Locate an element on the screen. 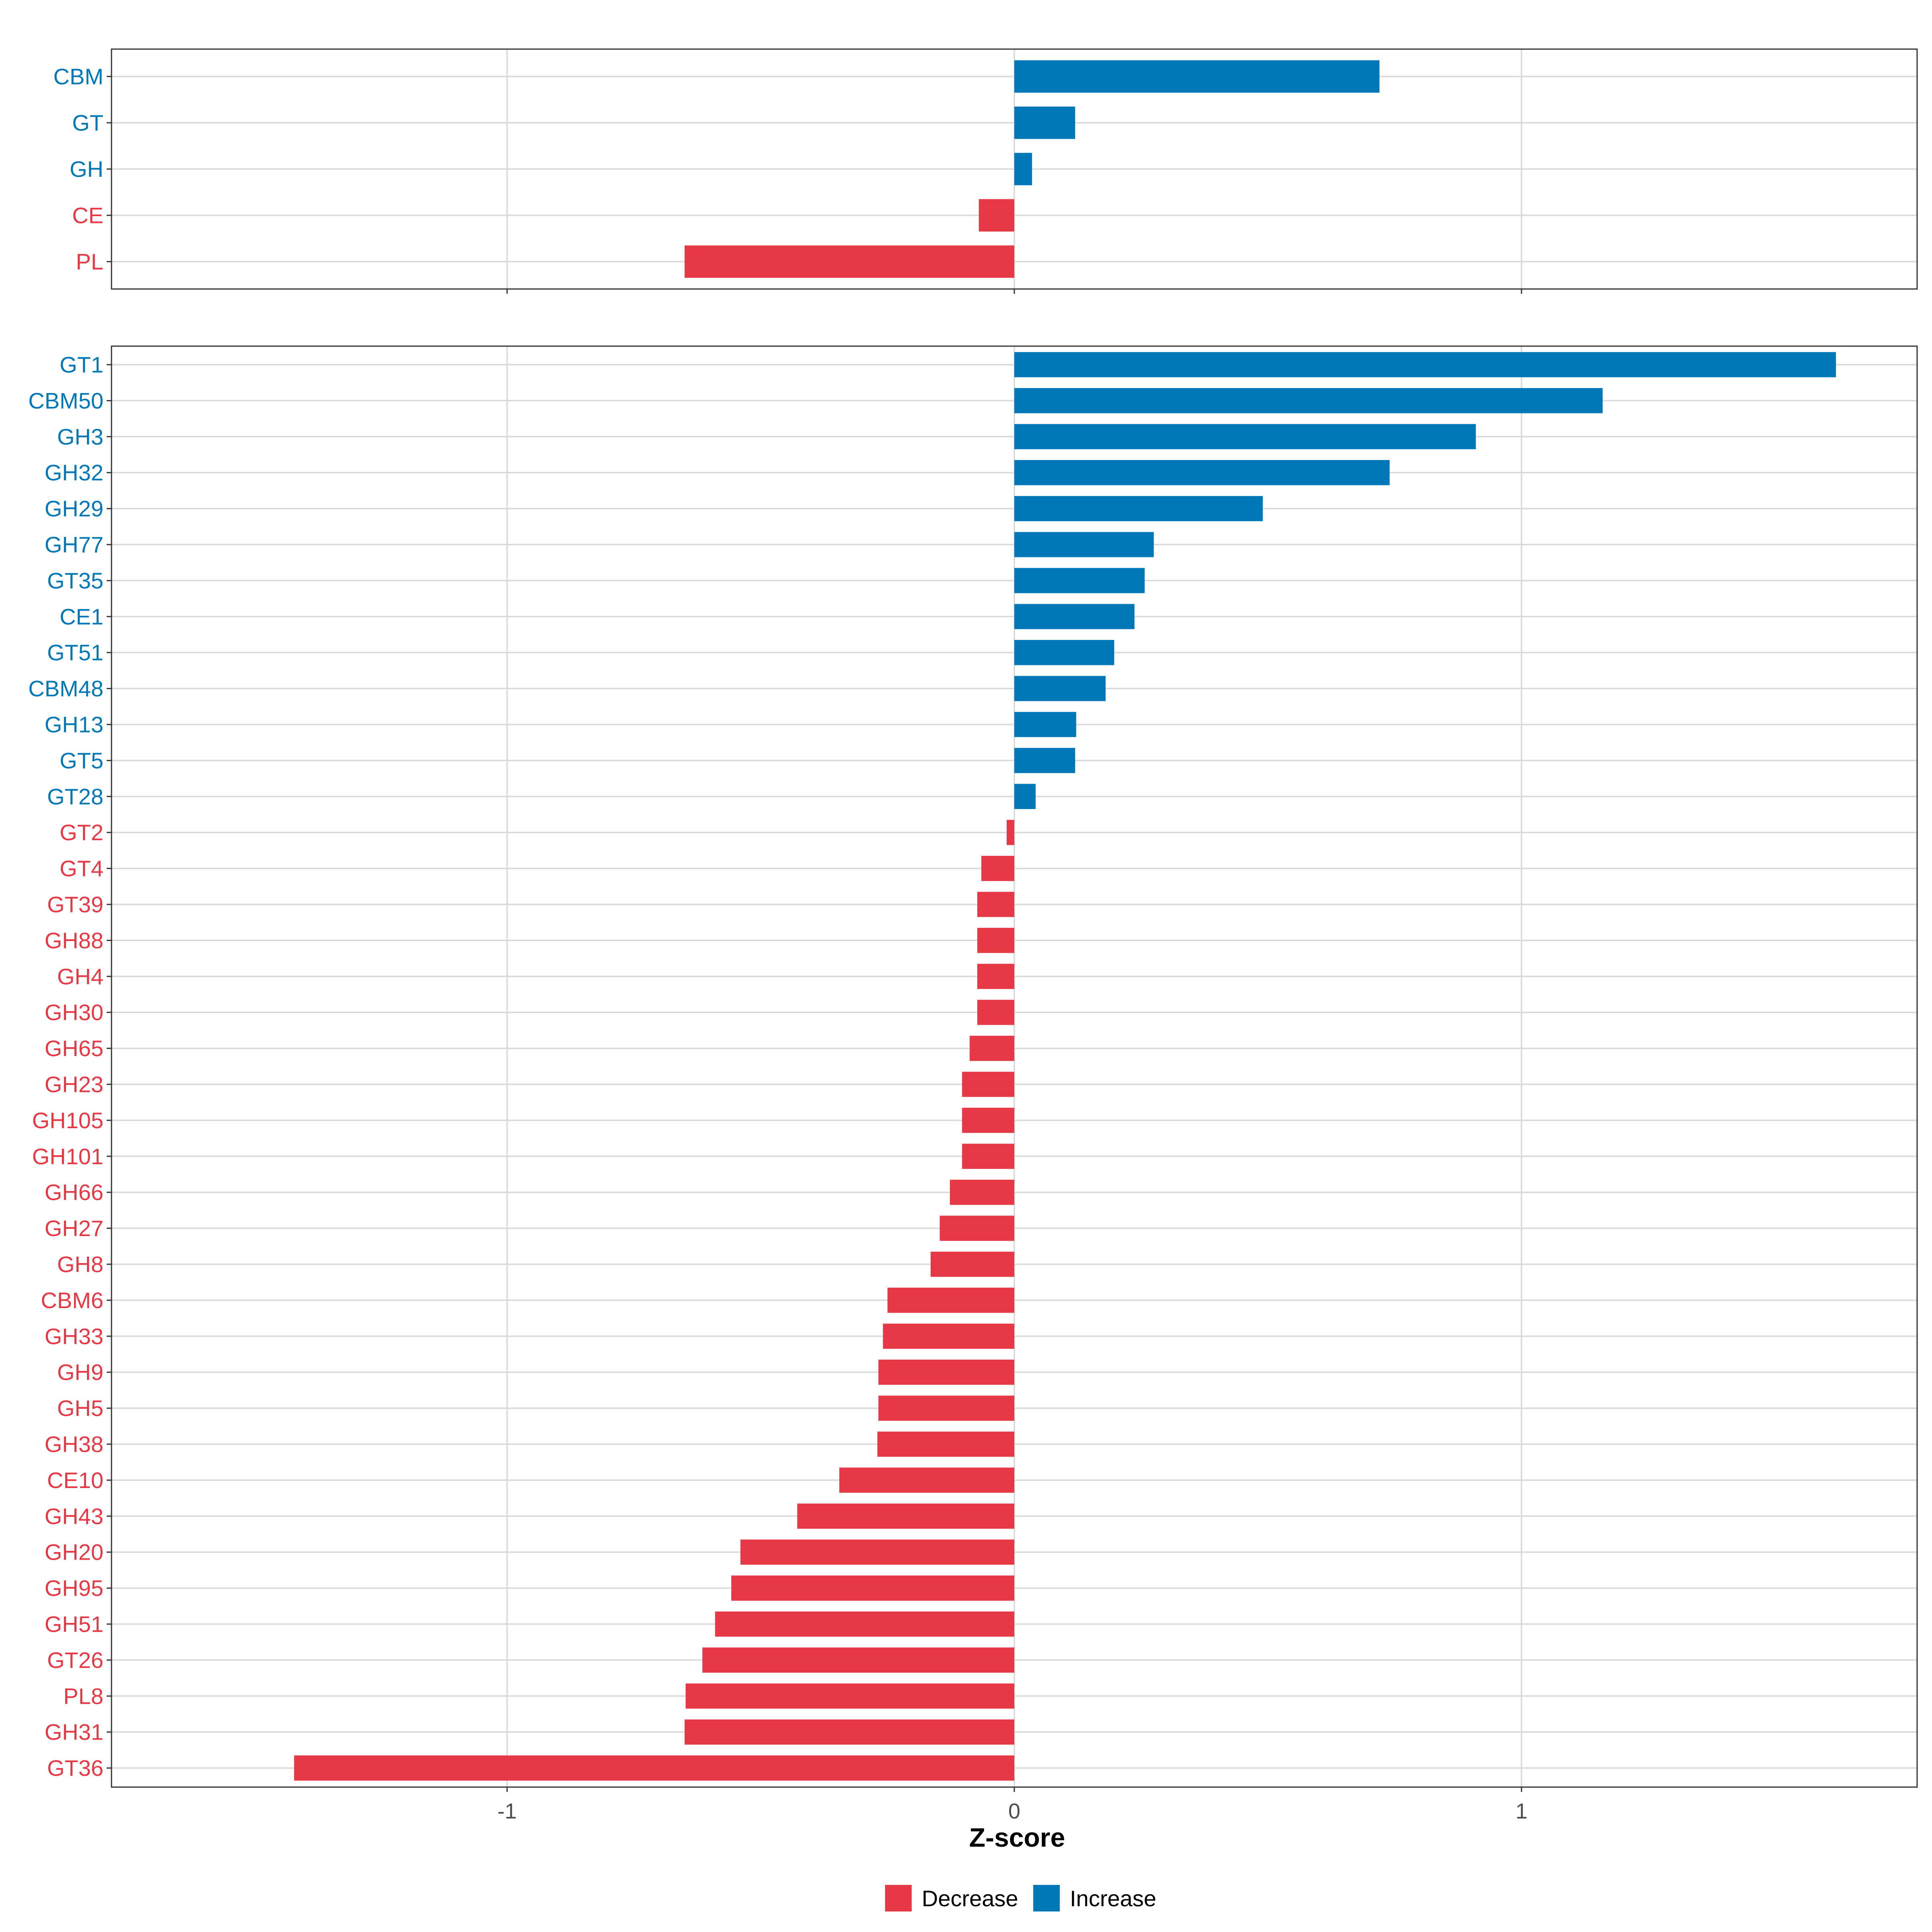 The image size is (1932, 1932). y-tick-label-gh29: GH29 is located at coordinates (74, 508).